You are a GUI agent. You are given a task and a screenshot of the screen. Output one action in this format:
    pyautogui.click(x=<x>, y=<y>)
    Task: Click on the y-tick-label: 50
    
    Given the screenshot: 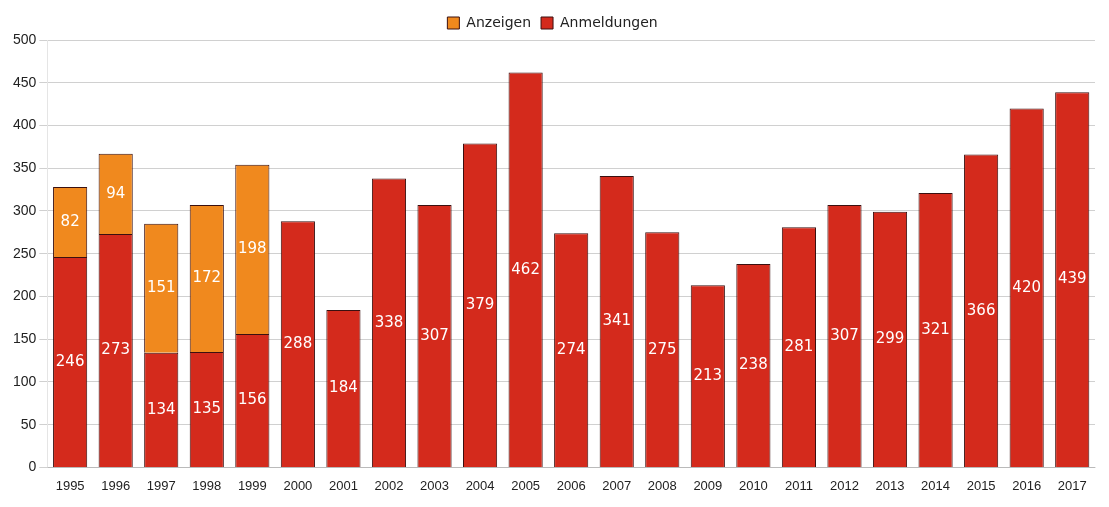 What is the action you would take?
    pyautogui.click(x=28, y=423)
    